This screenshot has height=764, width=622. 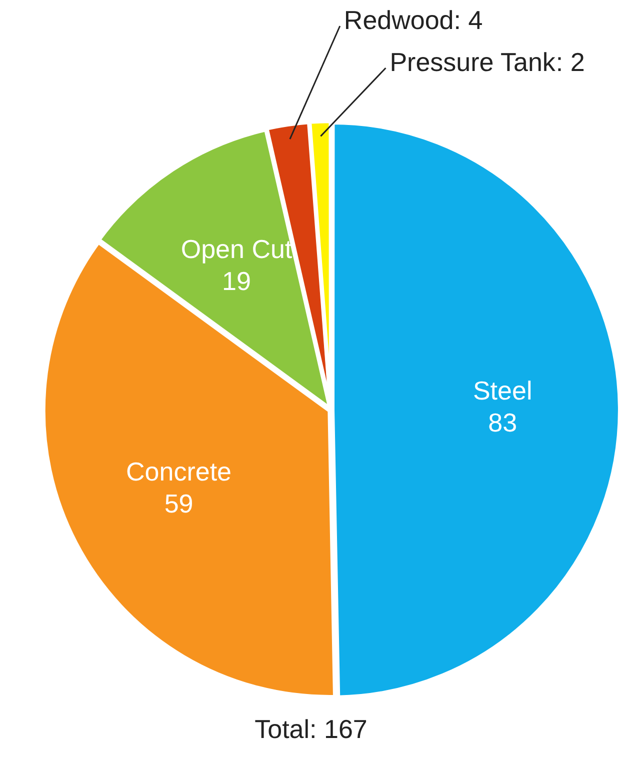 I want to click on data-label: 19, so click(x=236, y=281).